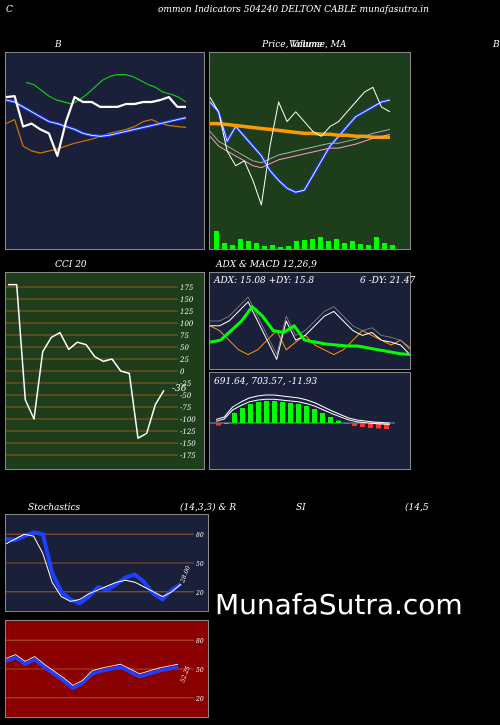 Image resolution: width=500 pixels, height=725 pixels. What do you see at coordinates (184, 360) in the screenshot?
I see `cci-tick-label: 25` at bounding box center [184, 360].